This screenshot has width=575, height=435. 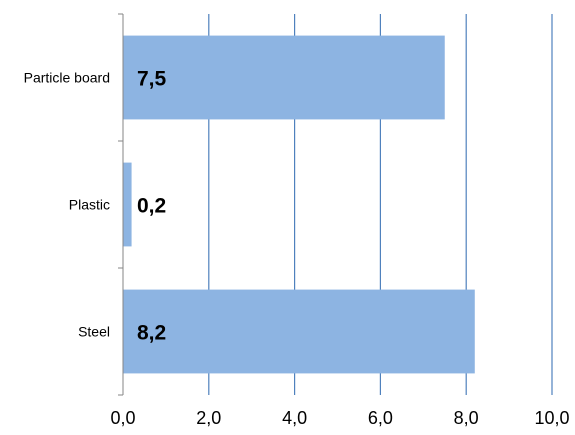 What do you see at coordinates (294, 418) in the screenshot?
I see `x-tick-label-2: 4,0` at bounding box center [294, 418].